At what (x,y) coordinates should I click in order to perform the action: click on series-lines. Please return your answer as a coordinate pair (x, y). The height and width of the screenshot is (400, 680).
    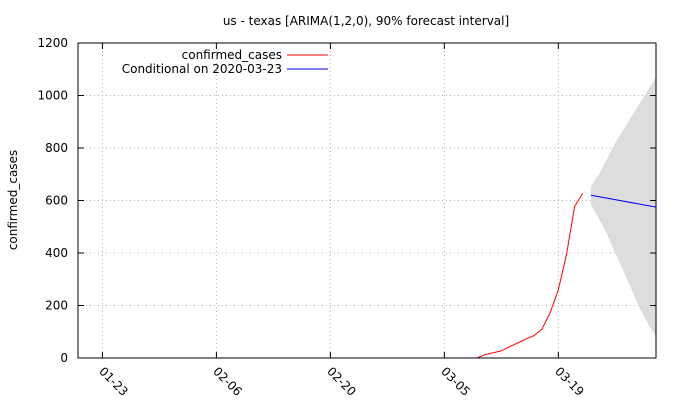
    Looking at the image, I should click on (566, 276).